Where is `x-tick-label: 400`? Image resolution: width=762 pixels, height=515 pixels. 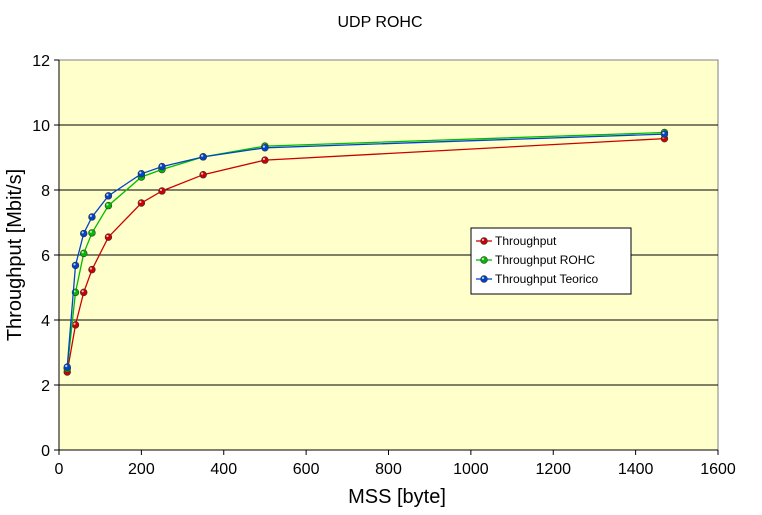
x-tick-label: 400 is located at coordinates (223, 469).